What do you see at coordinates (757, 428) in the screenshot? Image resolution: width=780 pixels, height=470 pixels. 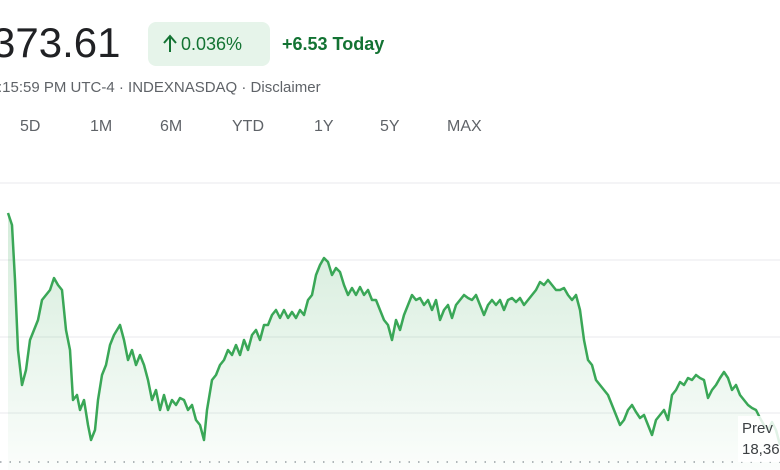 I see `previous-close-label: Prev` at bounding box center [757, 428].